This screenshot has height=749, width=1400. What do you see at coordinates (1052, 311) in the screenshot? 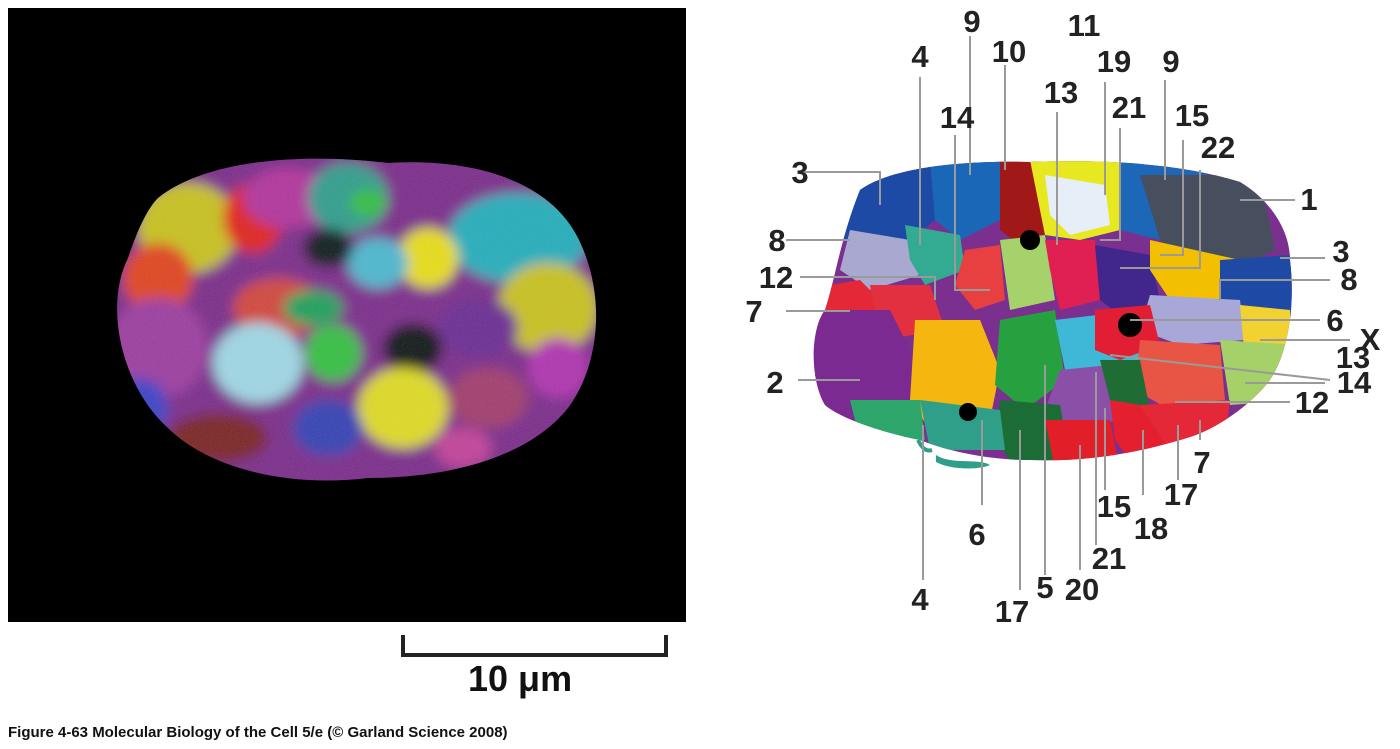
I see `territory-regions` at bounding box center [1052, 311].